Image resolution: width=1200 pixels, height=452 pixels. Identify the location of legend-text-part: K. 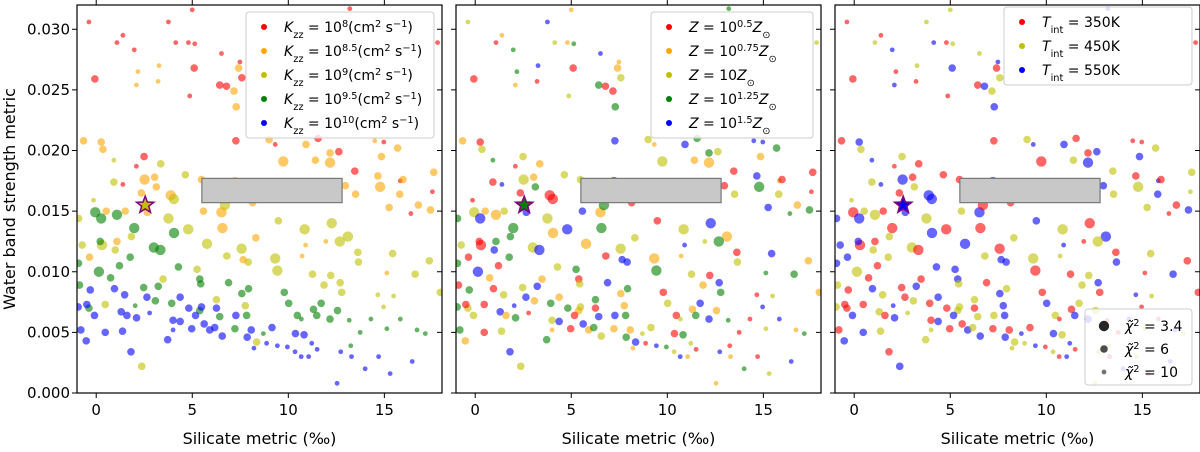
(289, 76).